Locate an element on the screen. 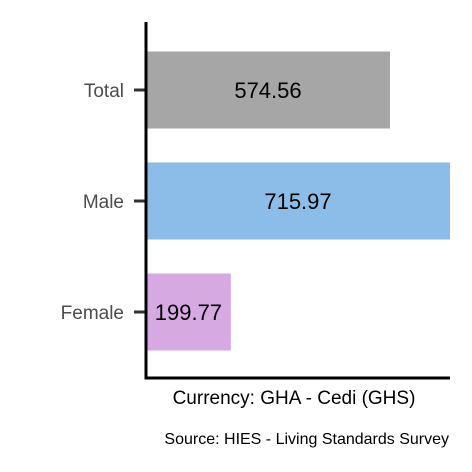  x-axis-title: Currency: GHA - Cedi (GHS) is located at coordinates (294, 398).